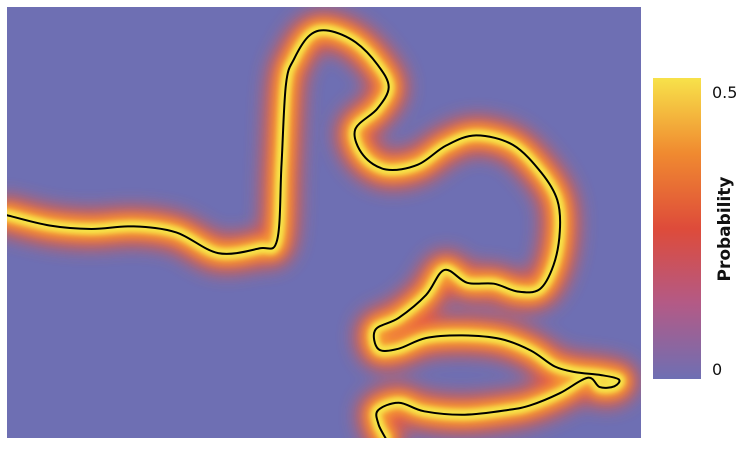 The height and width of the screenshot is (451, 742). Describe the element at coordinates (717, 369) in the screenshot. I see `colorbar-tick-label-min: 0` at that location.